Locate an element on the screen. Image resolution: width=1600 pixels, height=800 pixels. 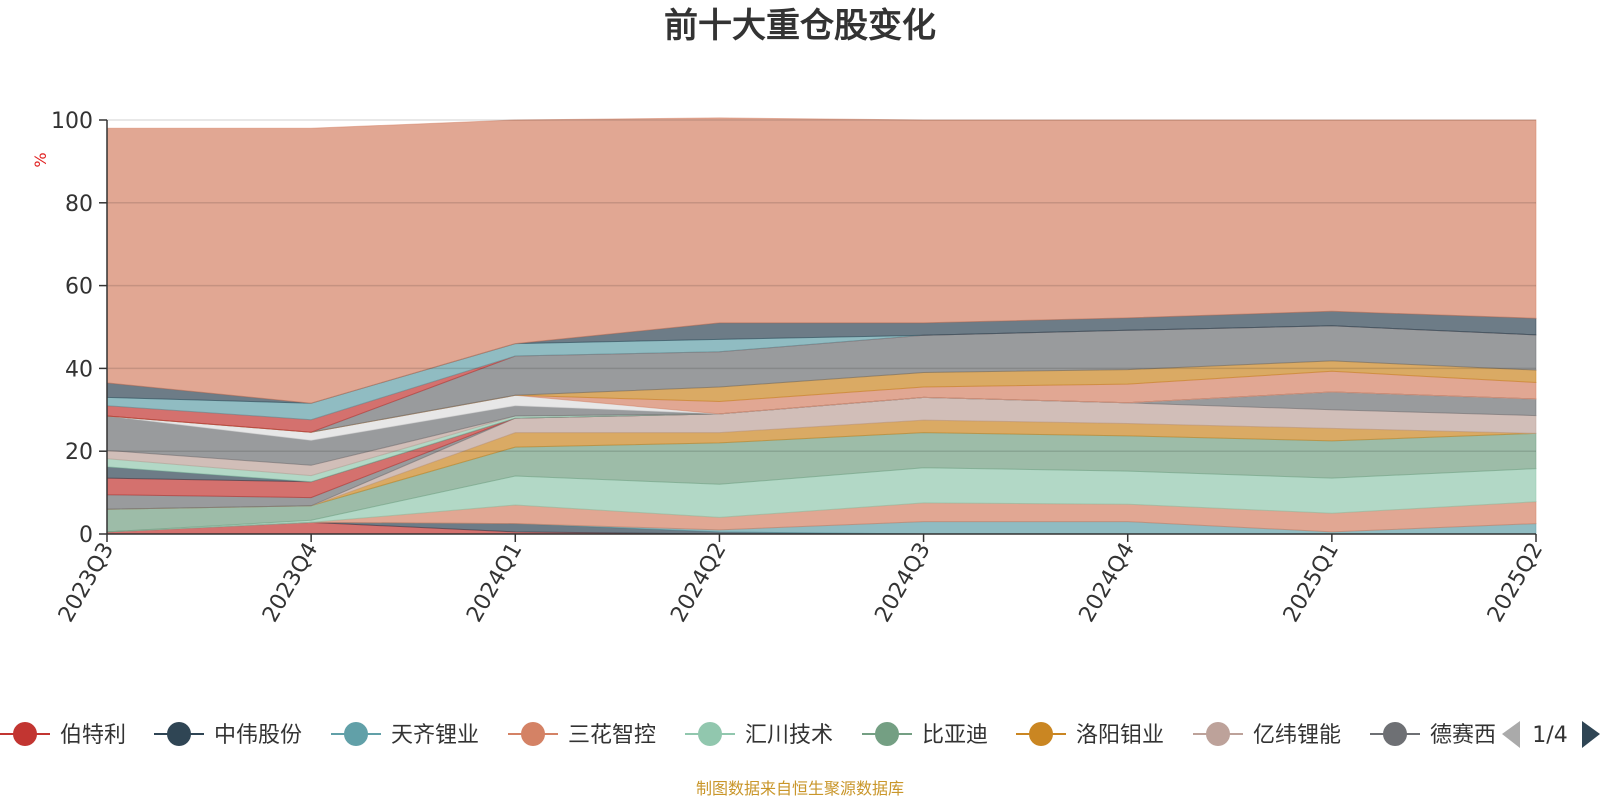
y-tick-label: 20 is located at coordinates (79, 452).